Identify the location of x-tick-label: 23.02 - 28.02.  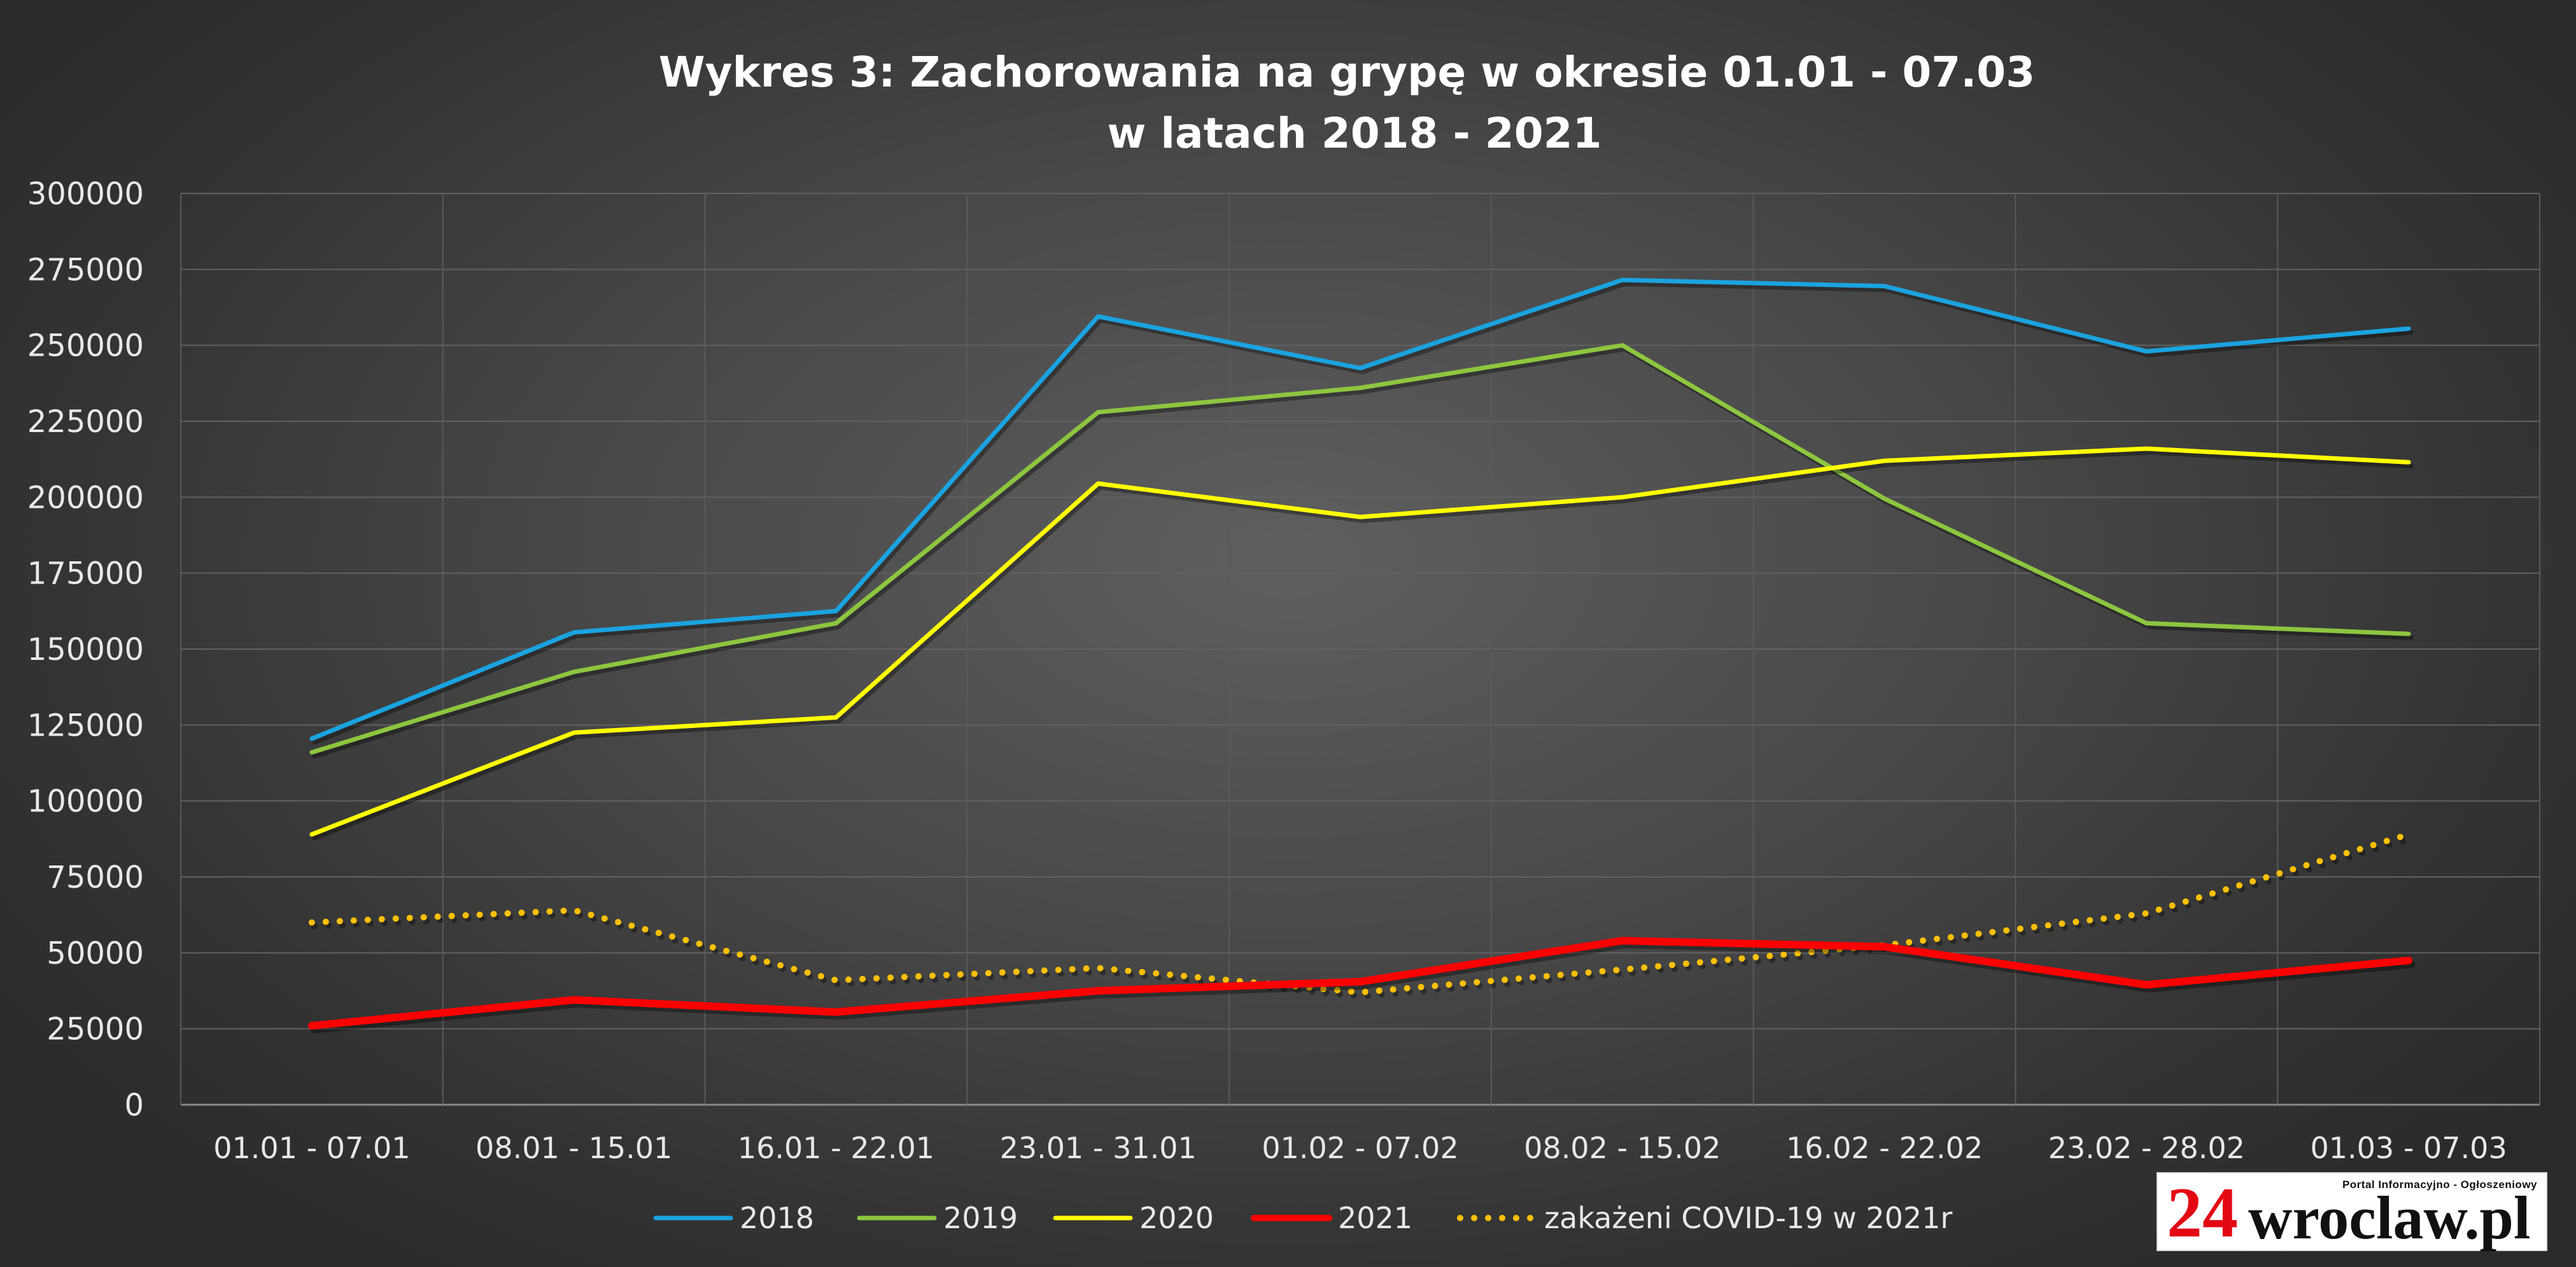
(2146, 1148).